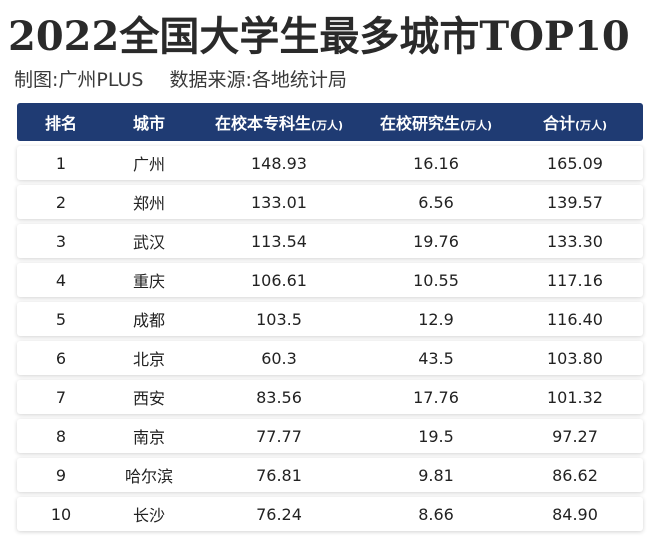  I want to click on cell-postgrad: 9.81, so click(436, 475).